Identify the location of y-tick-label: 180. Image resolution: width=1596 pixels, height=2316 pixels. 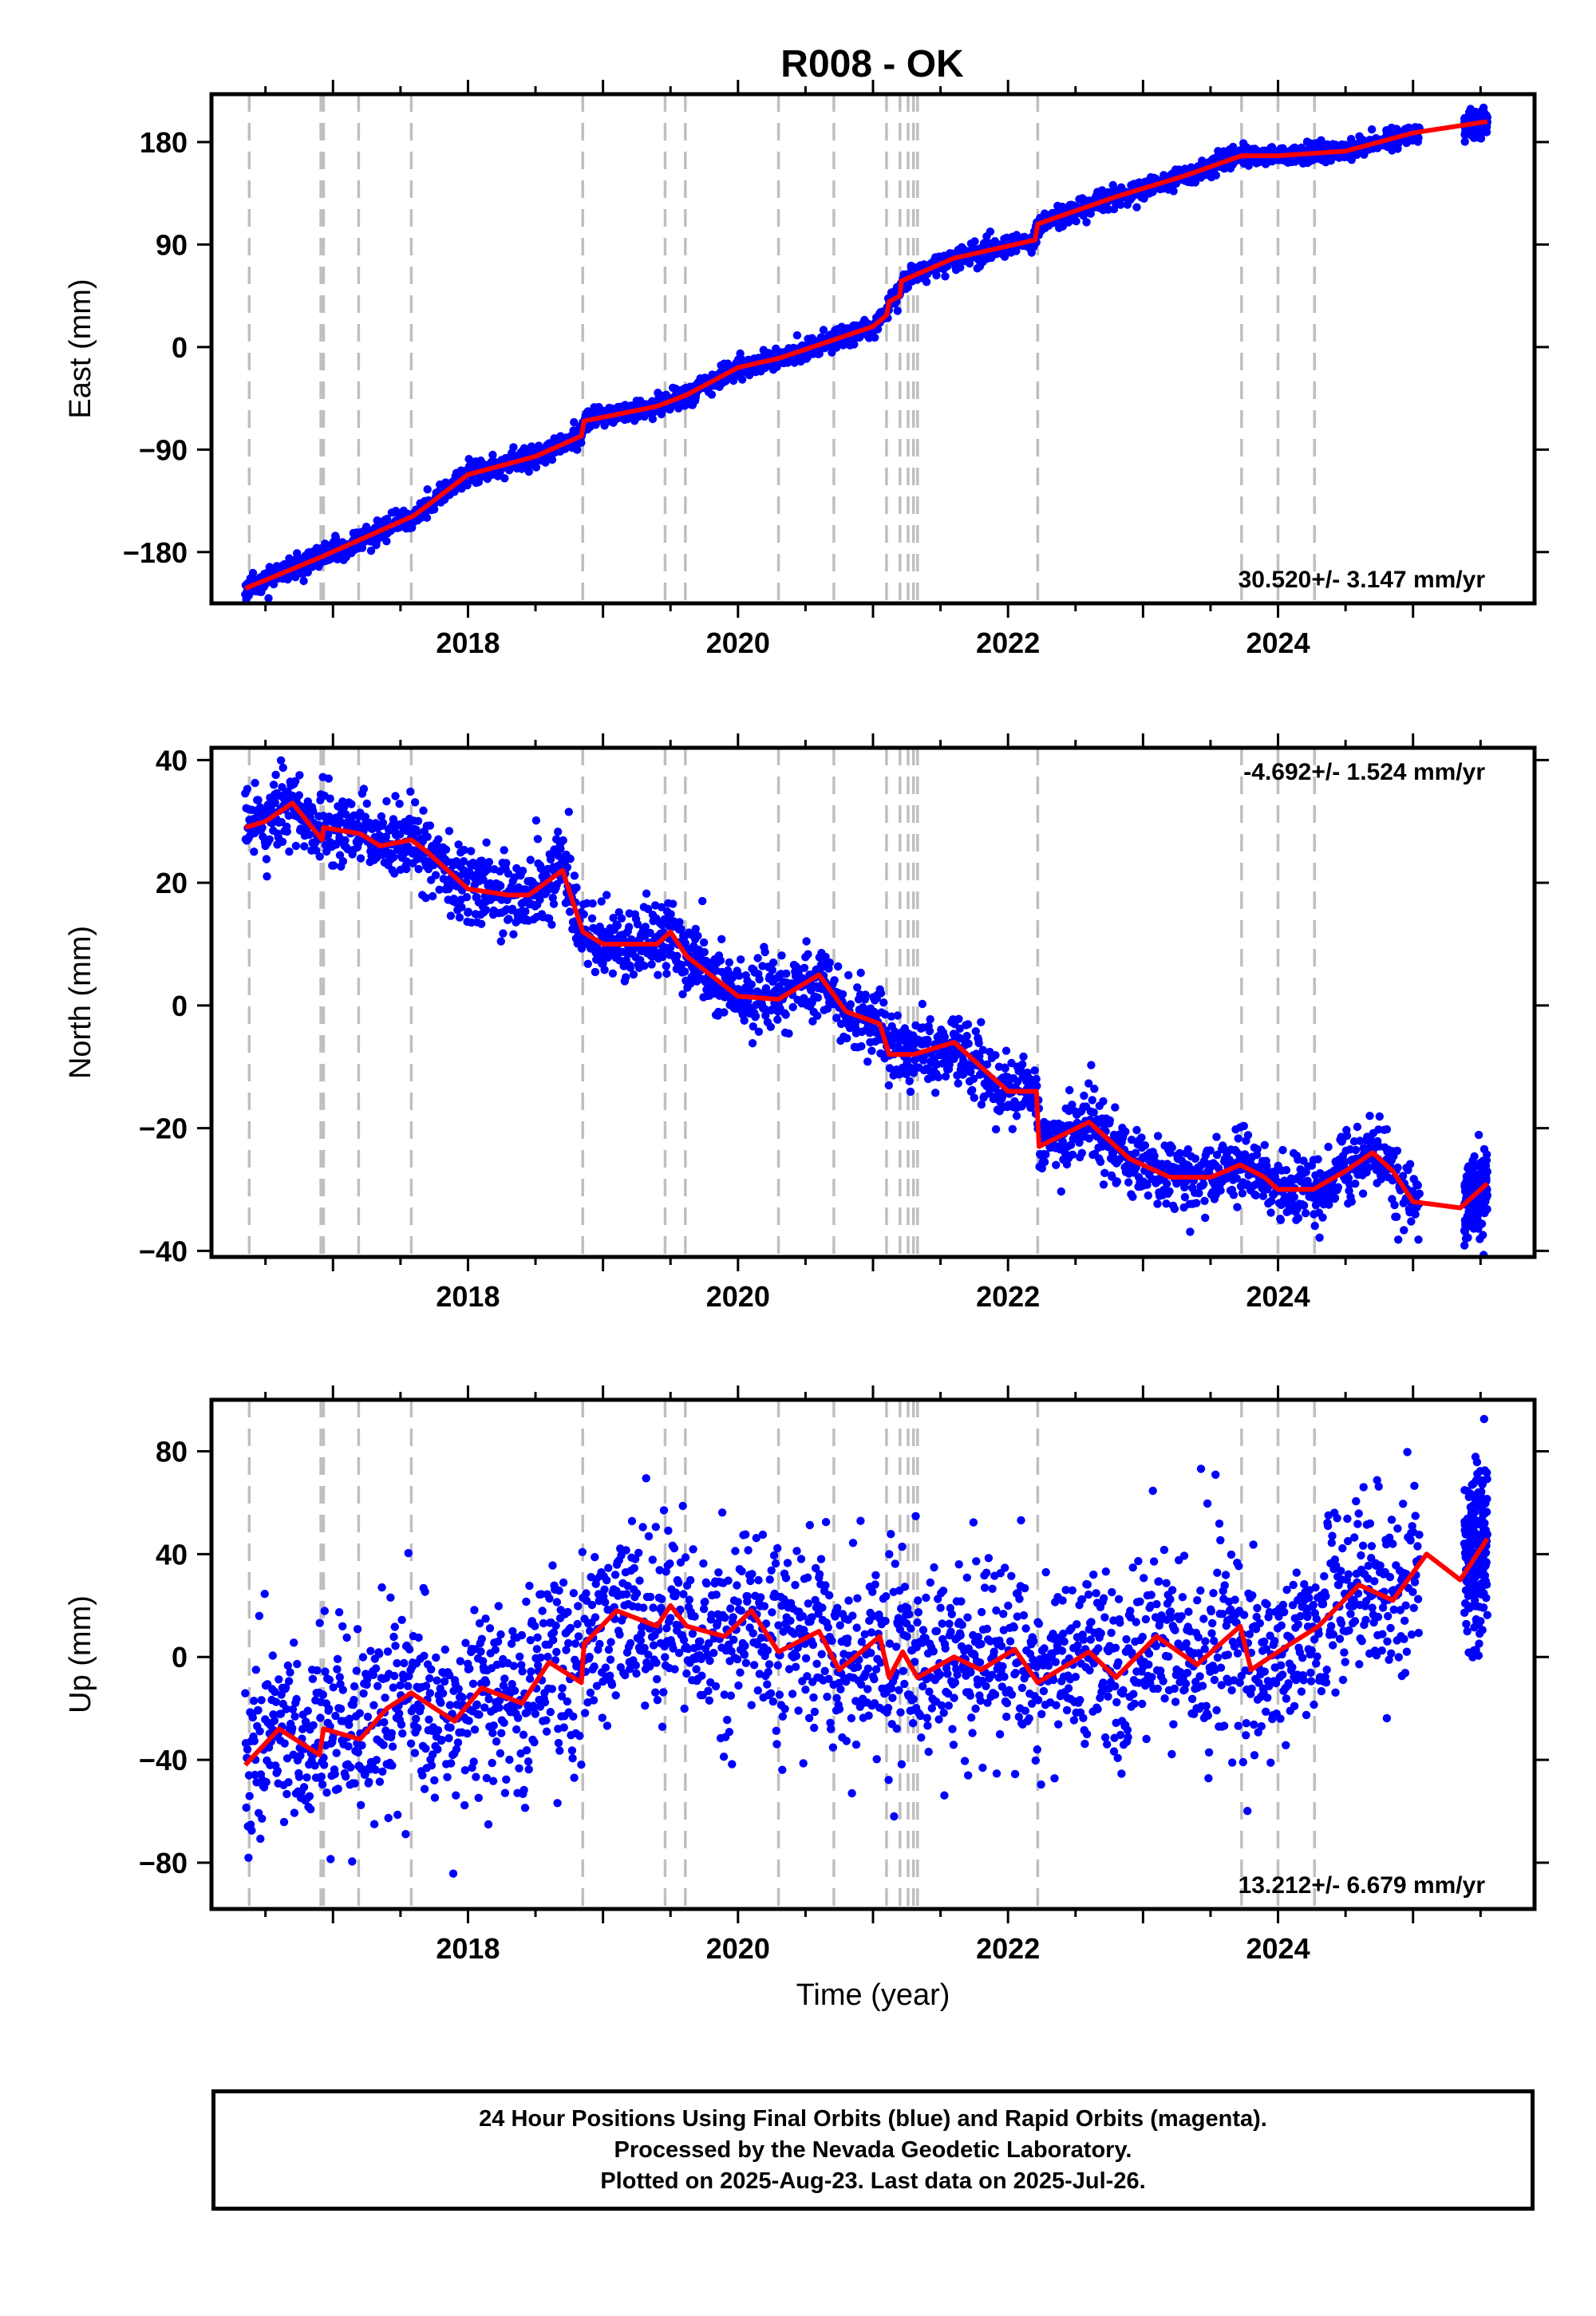
(164, 142).